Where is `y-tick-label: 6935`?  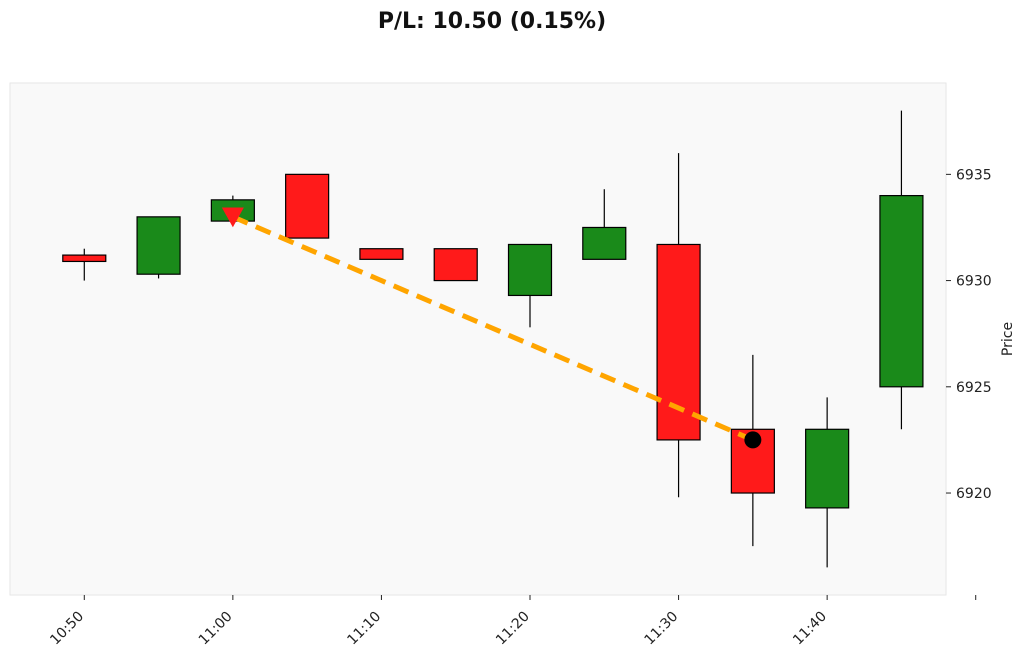 y-tick-label: 6935 is located at coordinates (974, 175).